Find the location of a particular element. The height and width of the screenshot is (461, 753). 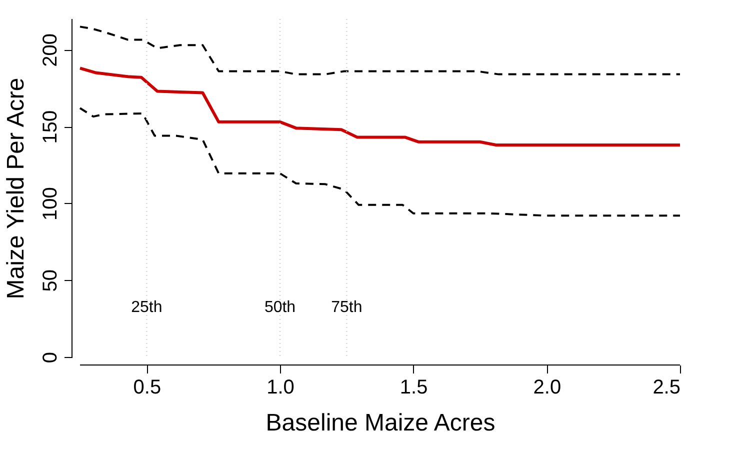

y-tick-label: 50 is located at coordinates (51, 281).